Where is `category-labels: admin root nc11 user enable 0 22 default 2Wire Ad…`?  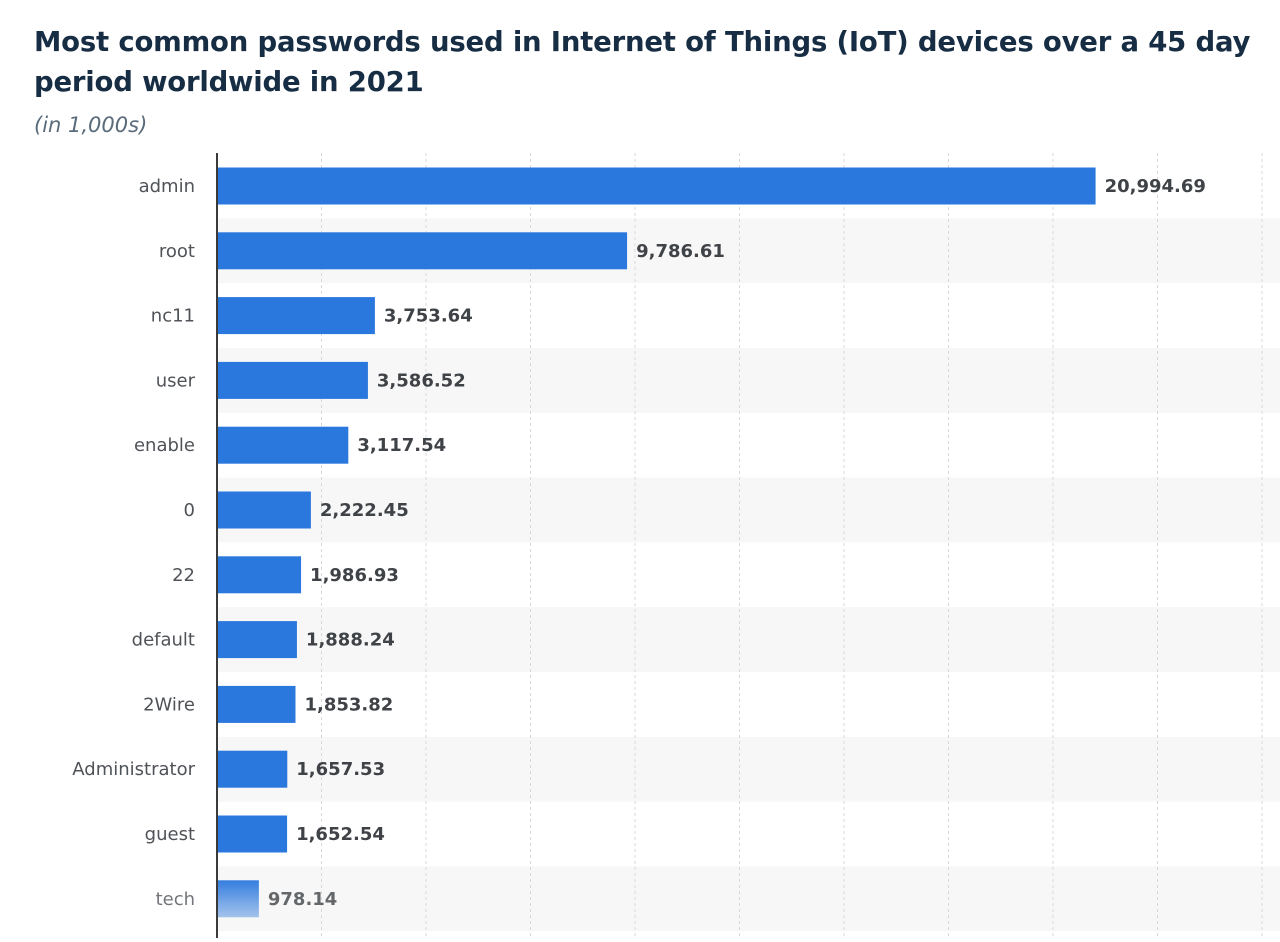
category-labels: admin root nc11 user enable 0 22 default 2Wire Ad… is located at coordinates (133, 543).